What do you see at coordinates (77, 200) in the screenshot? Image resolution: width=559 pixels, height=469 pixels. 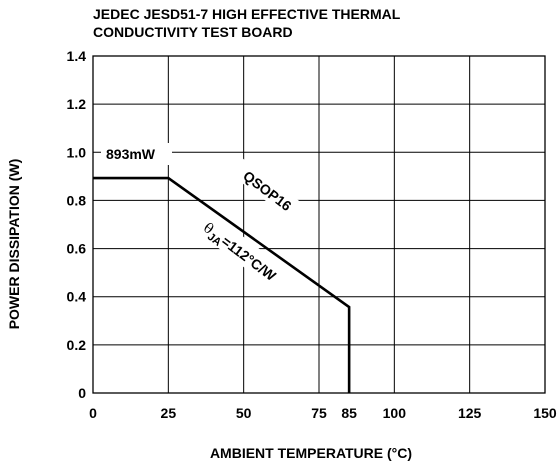 I see `y-tick-label: 0.8` at bounding box center [77, 200].